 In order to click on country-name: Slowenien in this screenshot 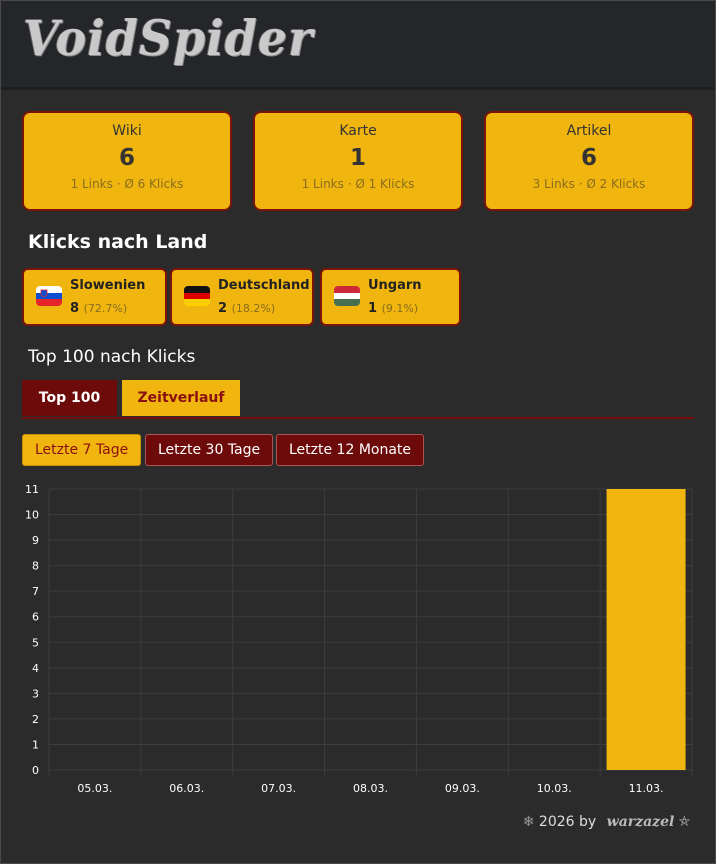, I will do `click(108, 285)`.